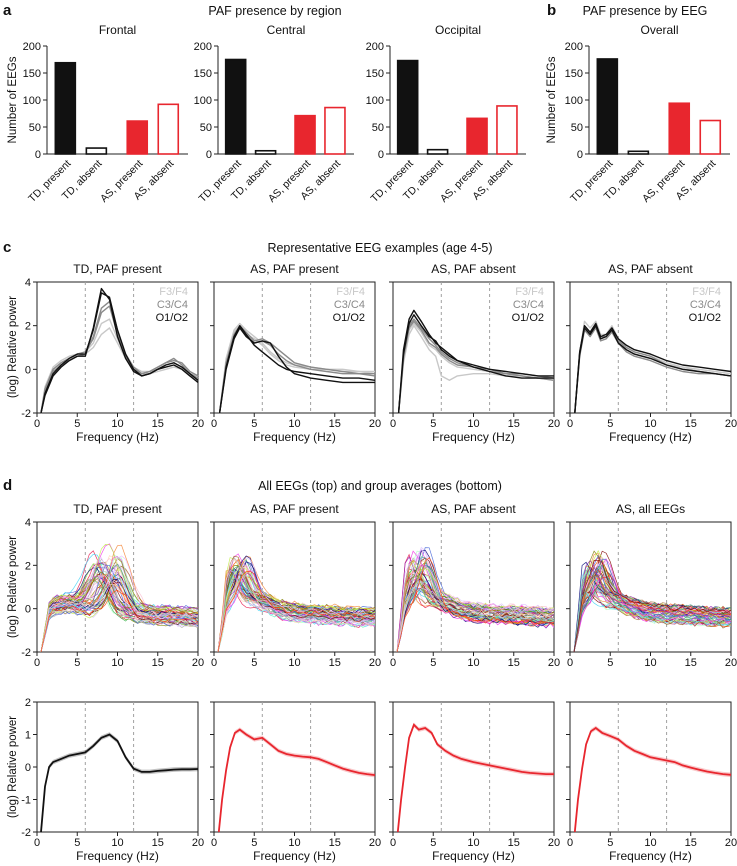  I want to click on y-tick-label: 200, so click(574, 47).